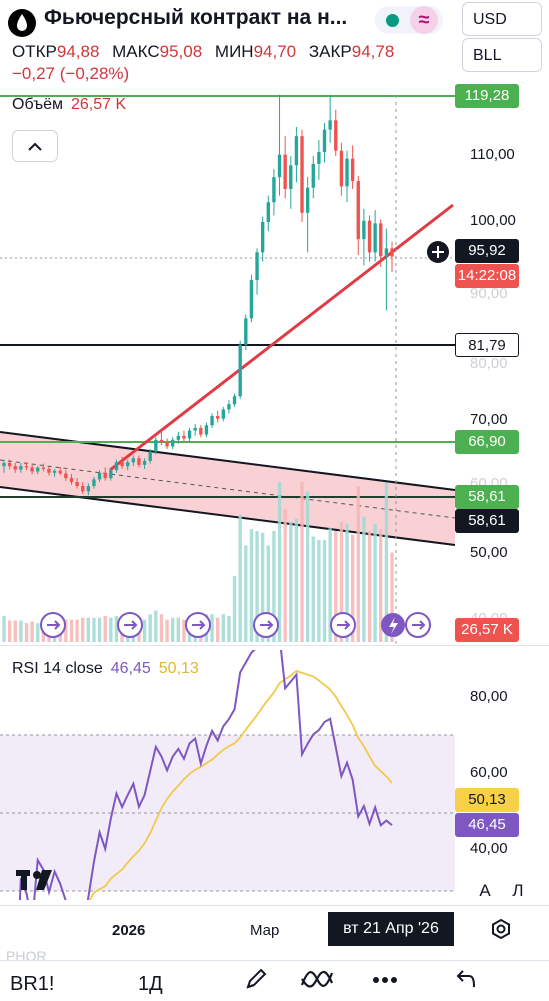  Describe the element at coordinates (234, 51) in the screenshot. I see `low-label: МИН` at that location.